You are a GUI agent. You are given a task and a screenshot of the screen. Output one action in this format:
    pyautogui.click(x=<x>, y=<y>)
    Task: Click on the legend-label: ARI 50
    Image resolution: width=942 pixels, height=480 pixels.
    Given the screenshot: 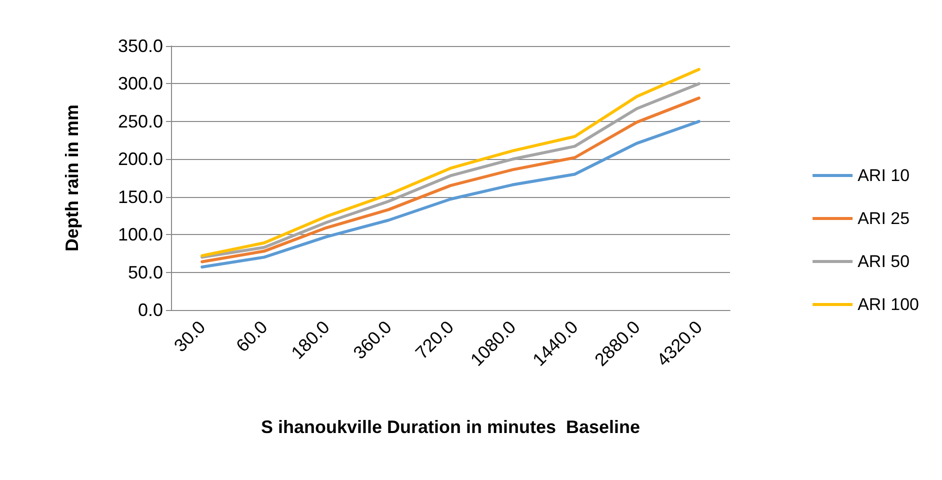 What is the action you would take?
    pyautogui.click(x=884, y=261)
    